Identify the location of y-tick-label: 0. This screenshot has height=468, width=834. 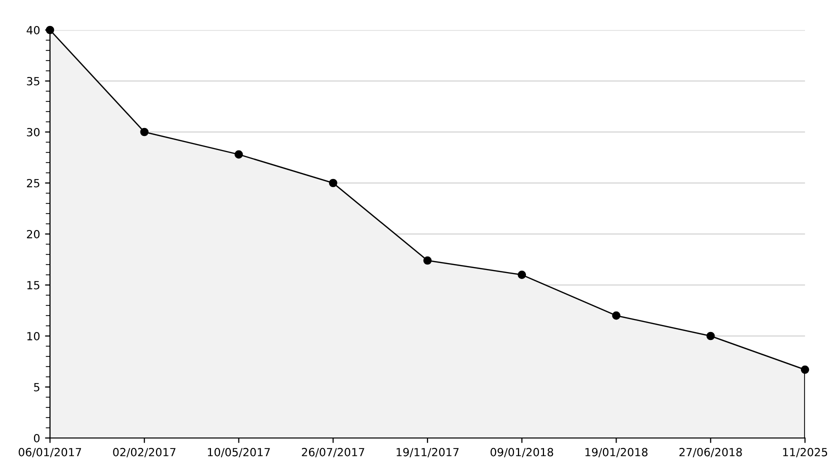
(37, 438).